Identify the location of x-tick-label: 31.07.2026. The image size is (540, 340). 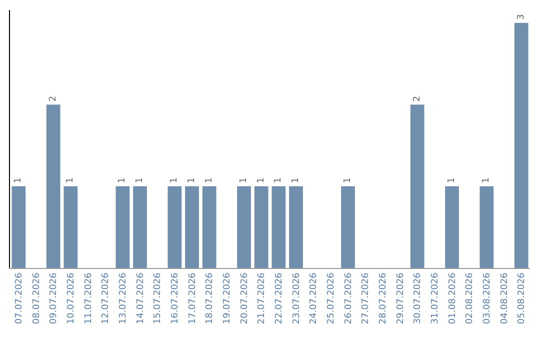
(435, 298).